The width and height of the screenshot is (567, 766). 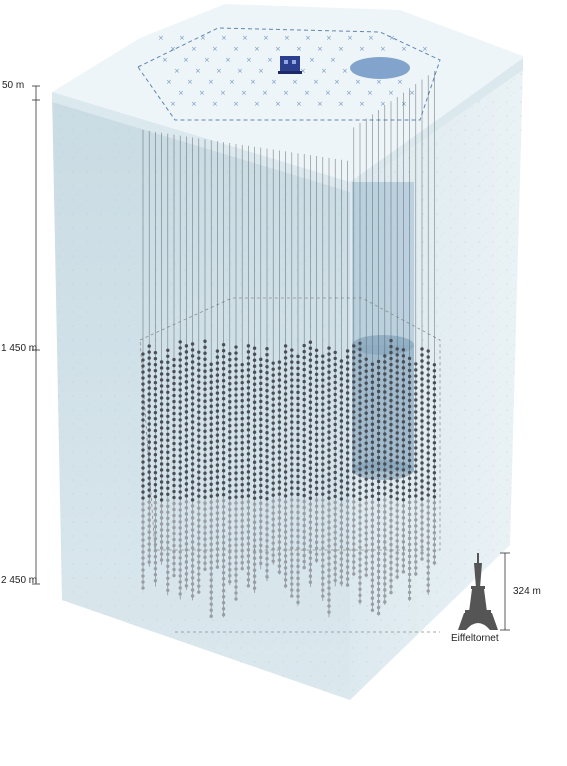 What do you see at coordinates (478, 591) in the screenshot?
I see `eiffel-tower-icon` at bounding box center [478, 591].